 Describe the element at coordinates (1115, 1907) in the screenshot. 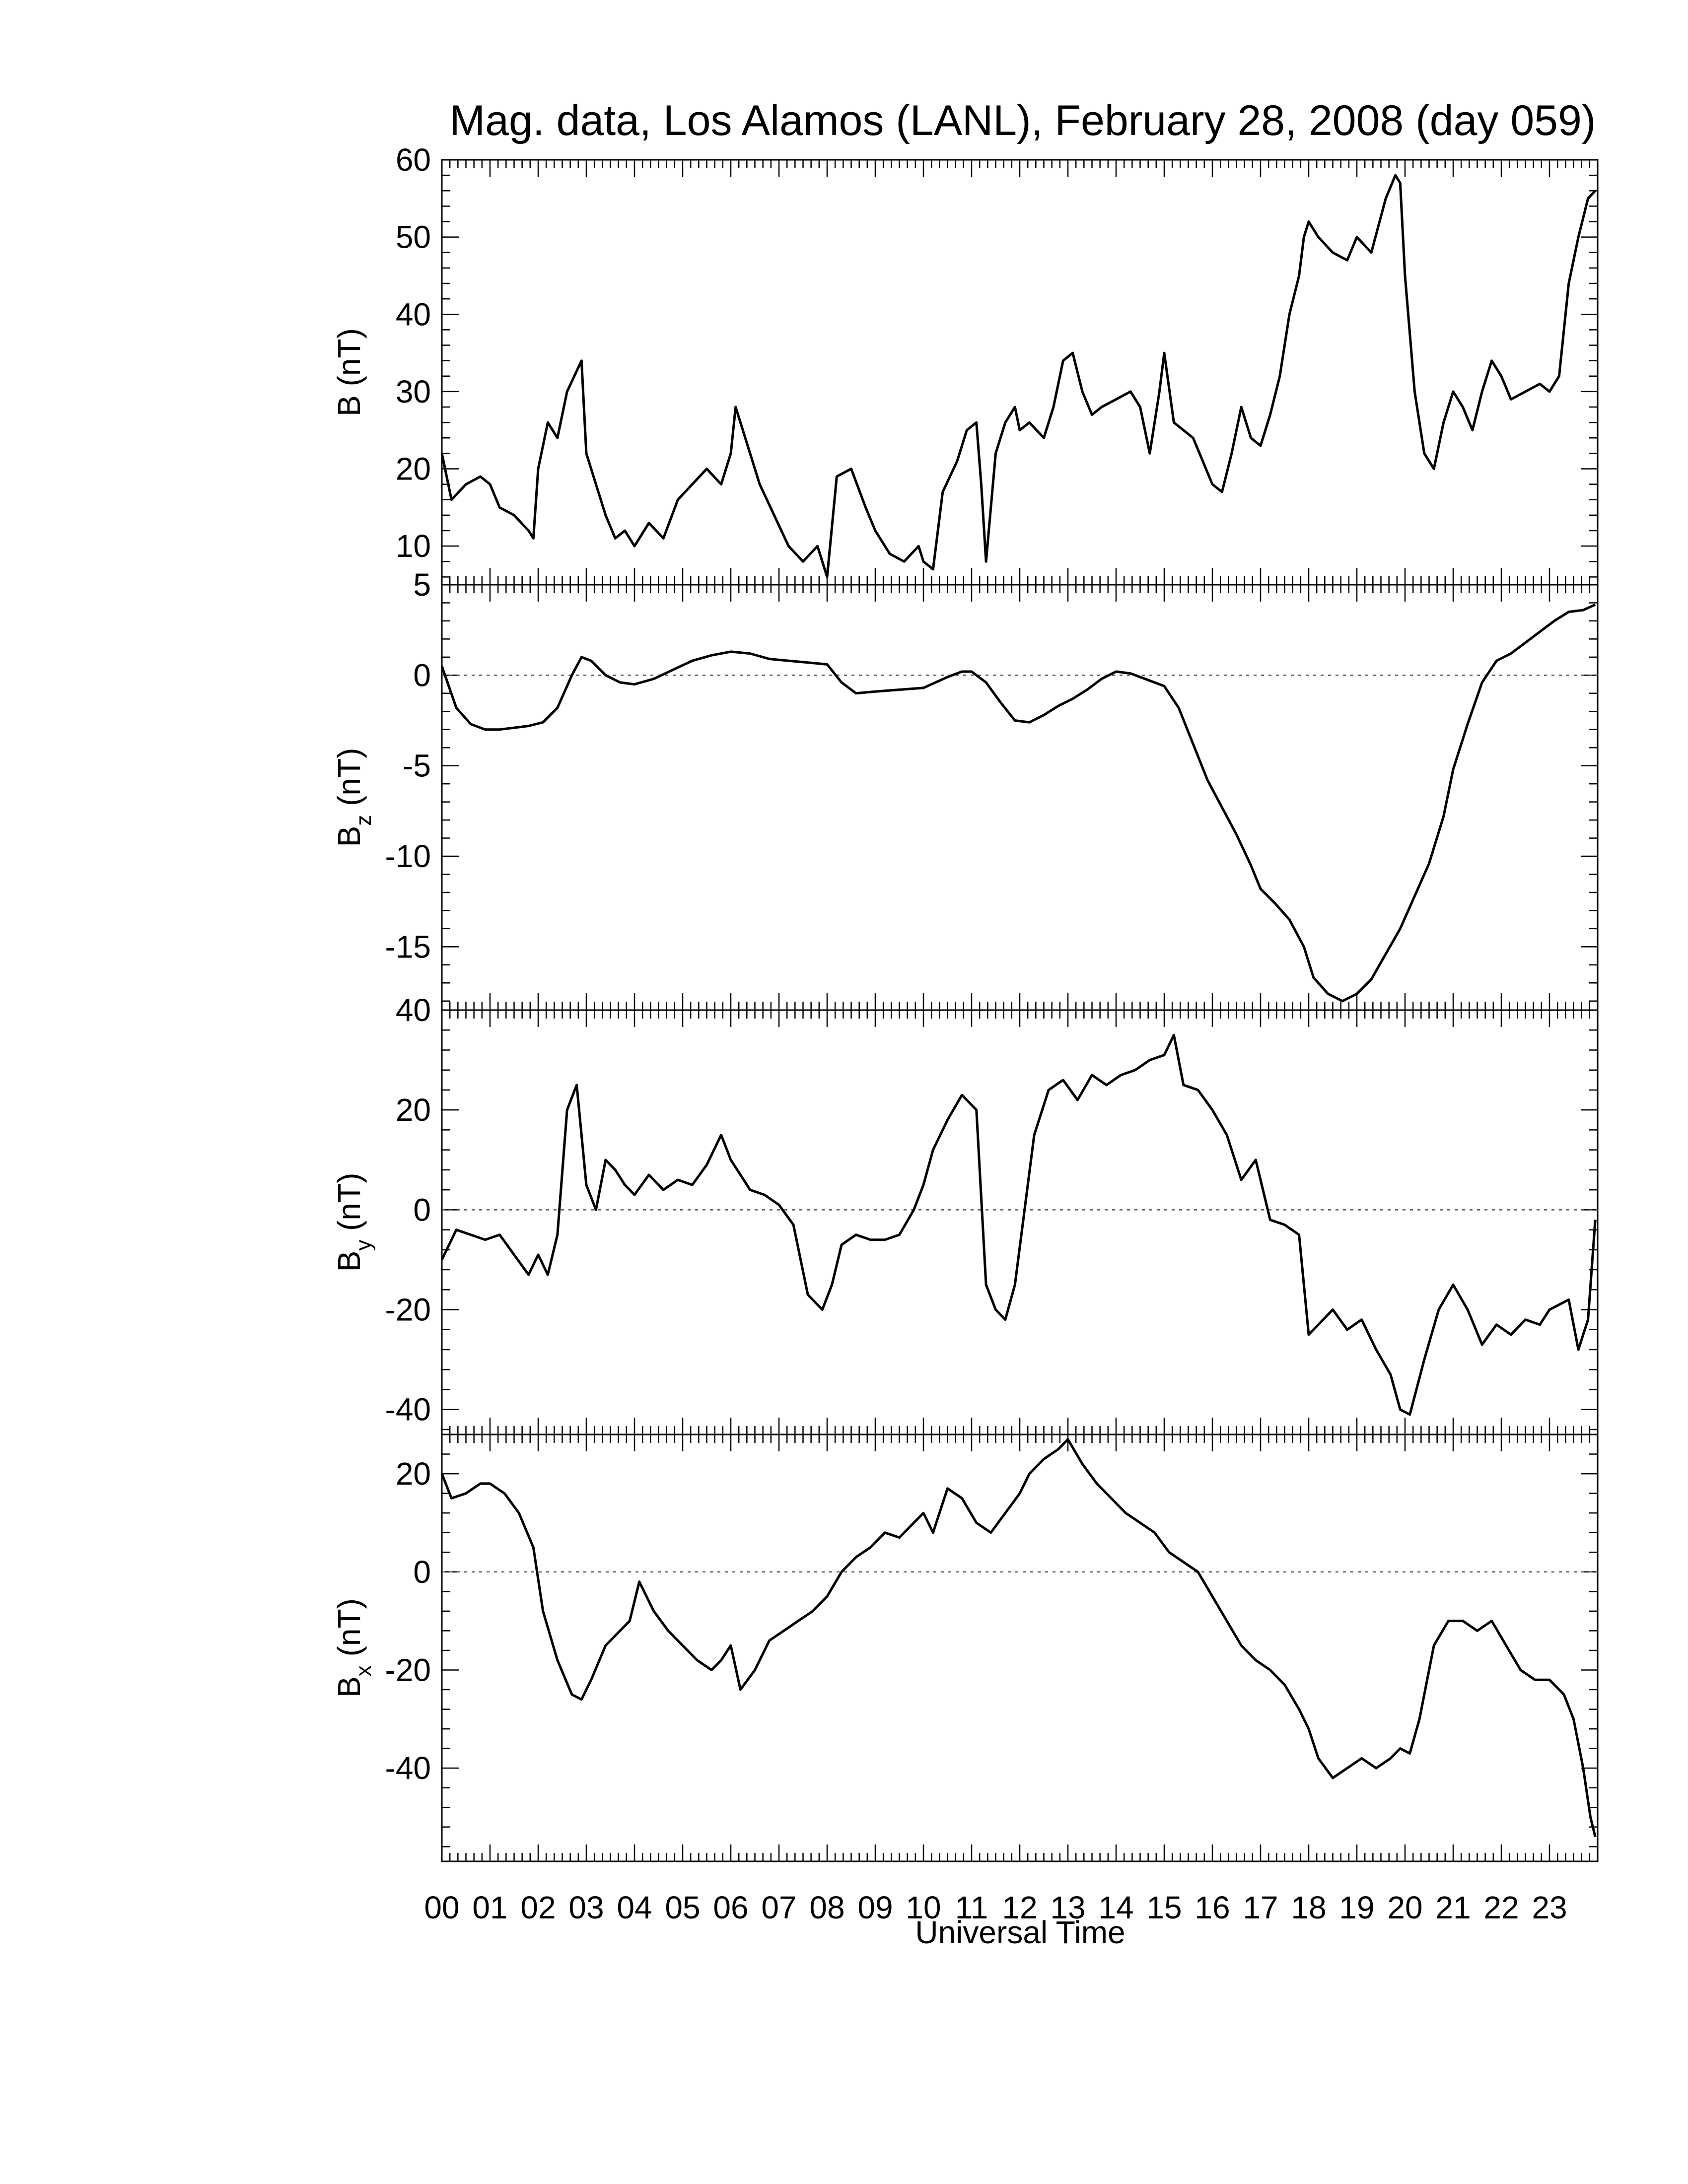

I see `x-tick-label: 14` at that location.